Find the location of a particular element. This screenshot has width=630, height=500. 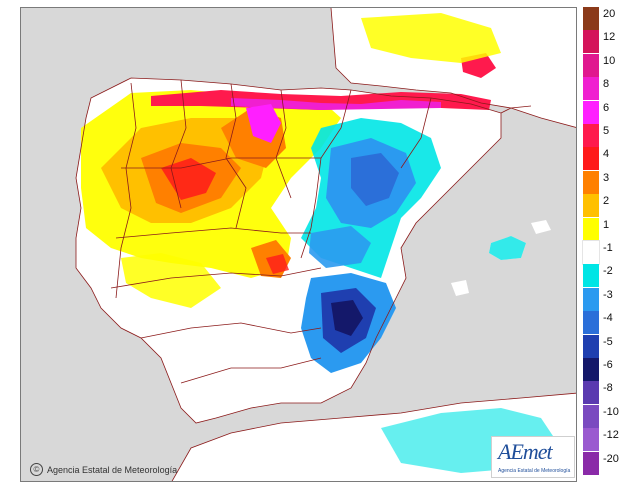

logo-subtitle: Agencia Estatal de Meteorología is located at coordinates (534, 471).